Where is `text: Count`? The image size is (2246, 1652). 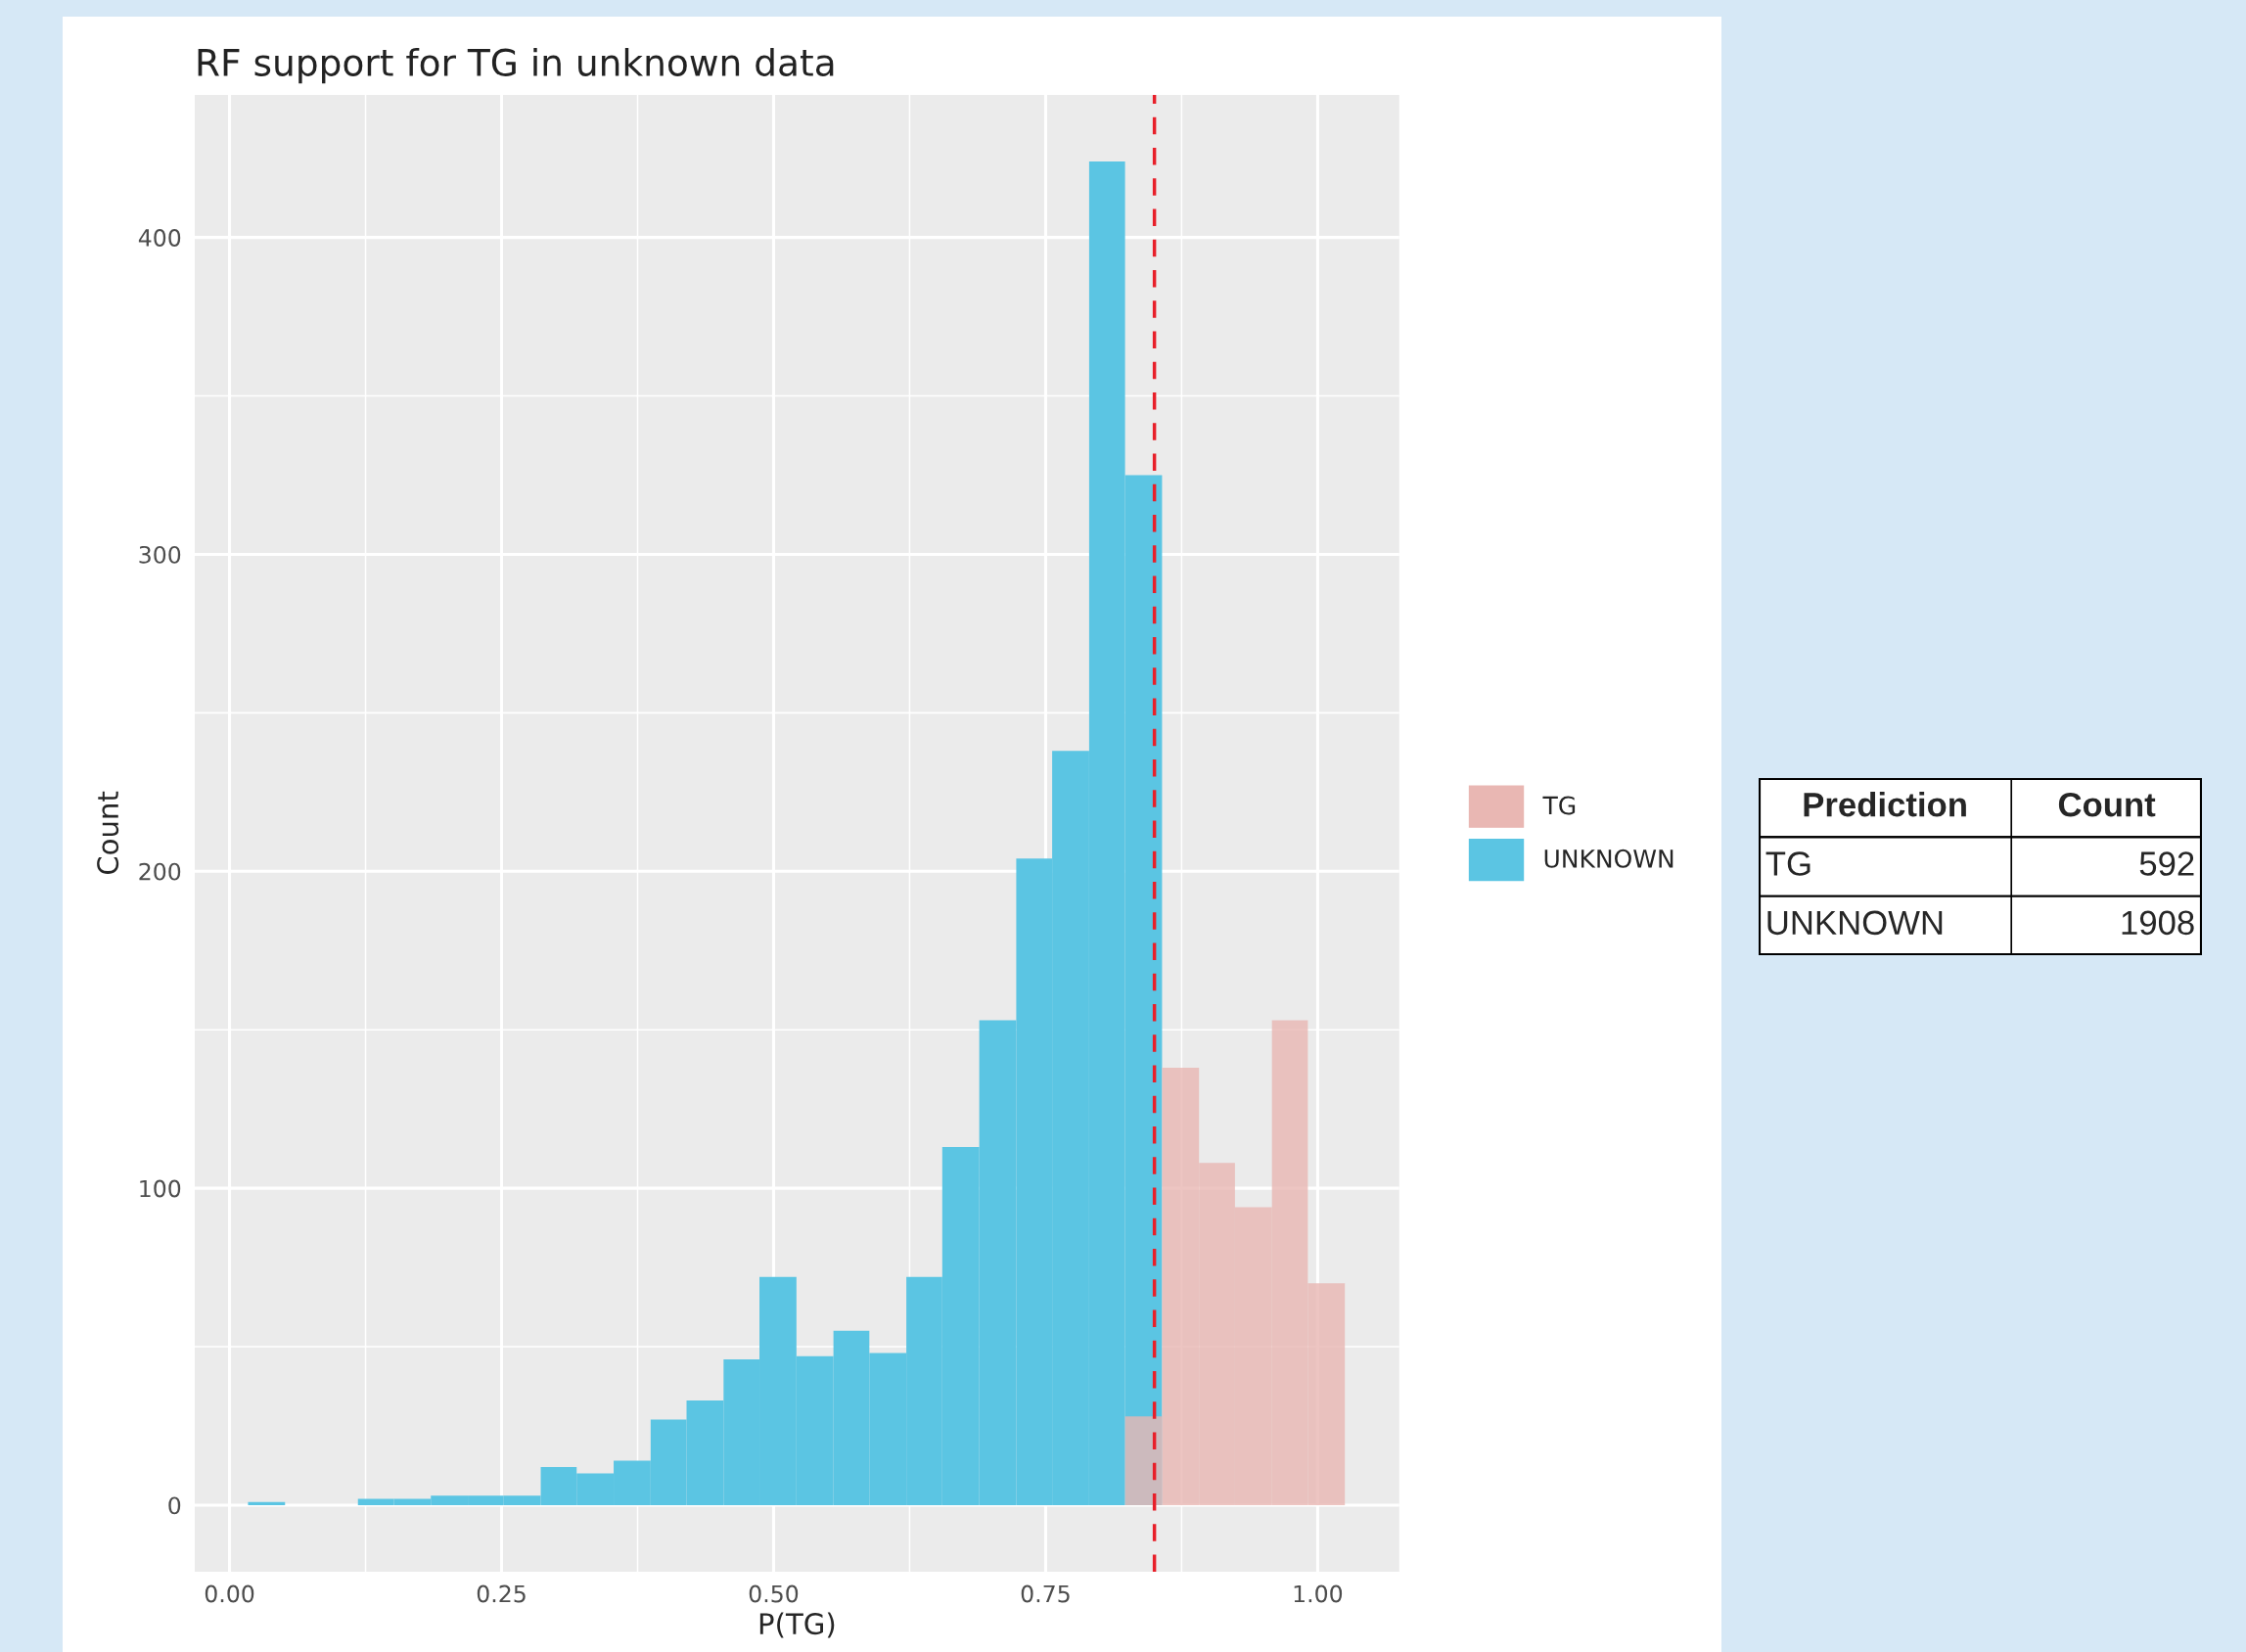 text: Count is located at coordinates (2107, 804).